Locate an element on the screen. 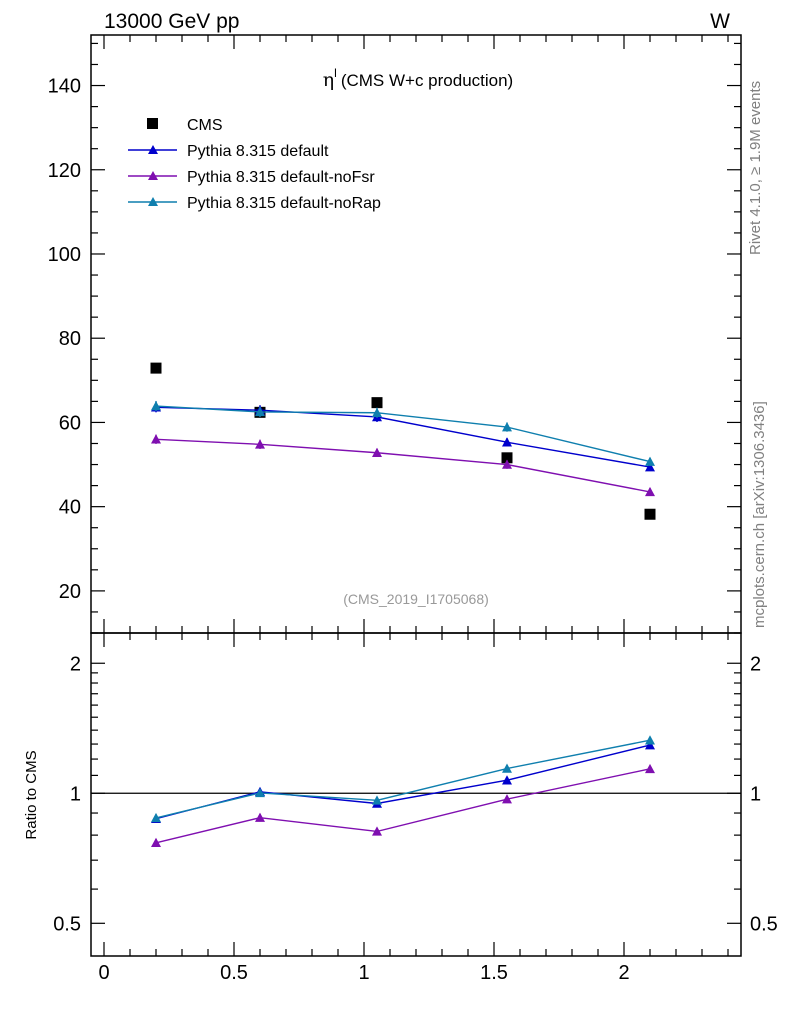 The image size is (786, 1024). ratio-y-tick-label-right: 2 is located at coordinates (755, 664).